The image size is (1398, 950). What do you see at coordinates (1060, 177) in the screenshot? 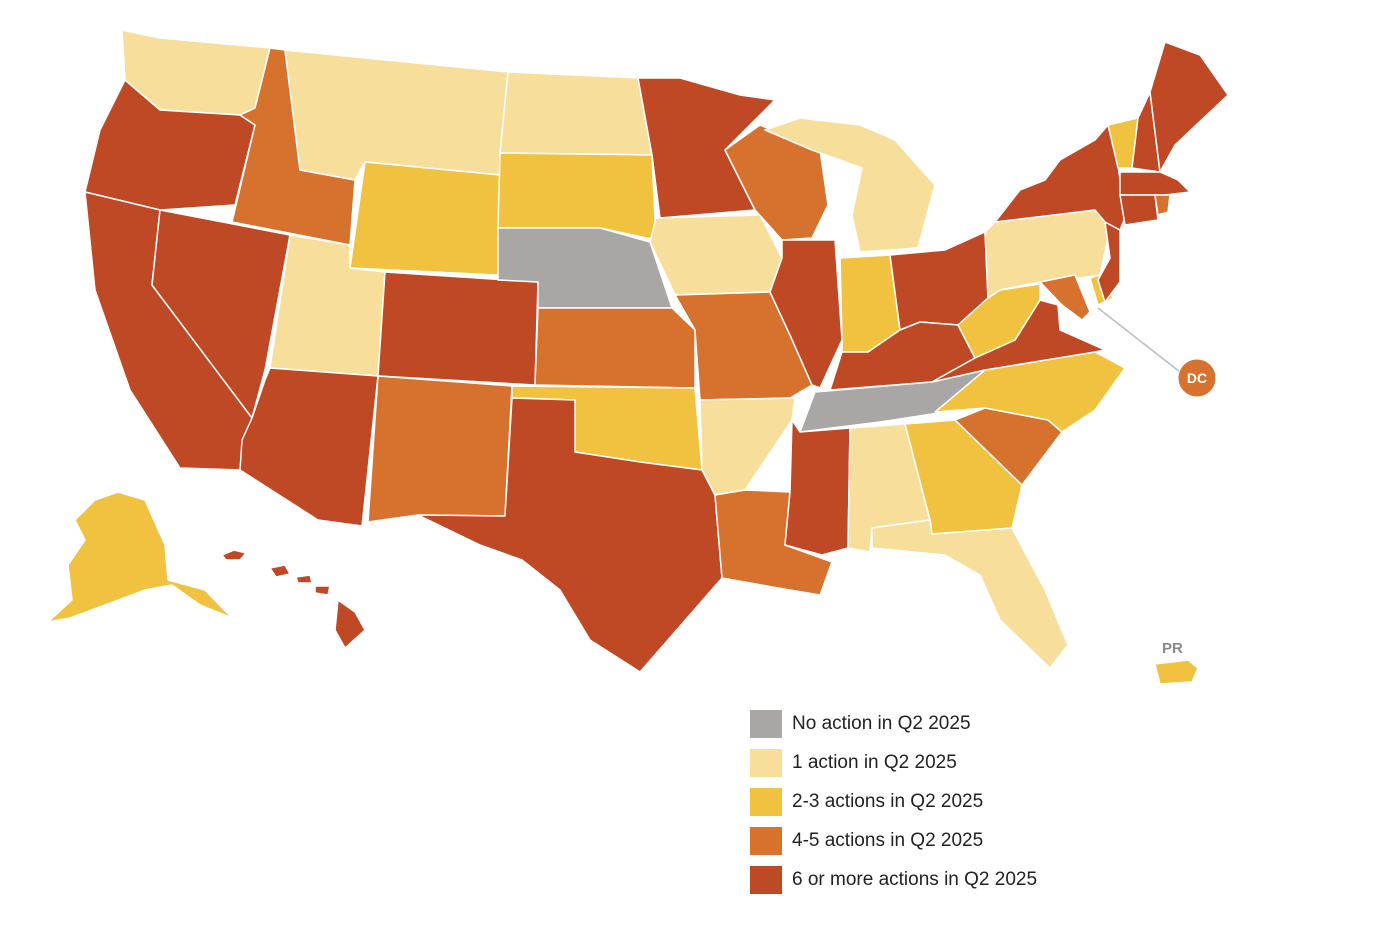
I see `state-NY` at bounding box center [1060, 177].